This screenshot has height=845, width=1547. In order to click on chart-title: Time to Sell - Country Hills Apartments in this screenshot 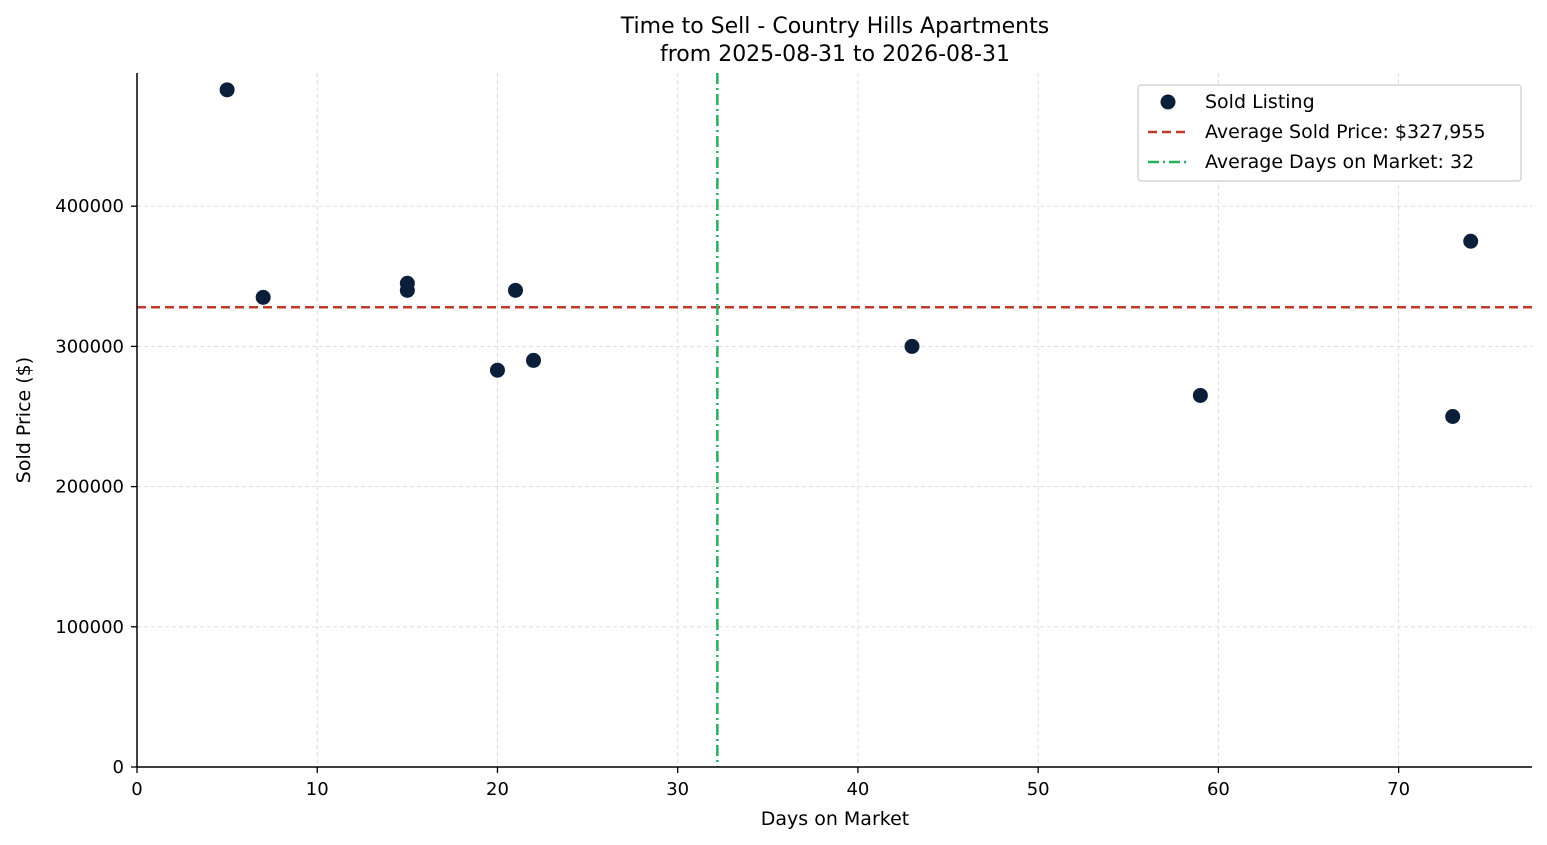, I will do `click(834, 26)`.